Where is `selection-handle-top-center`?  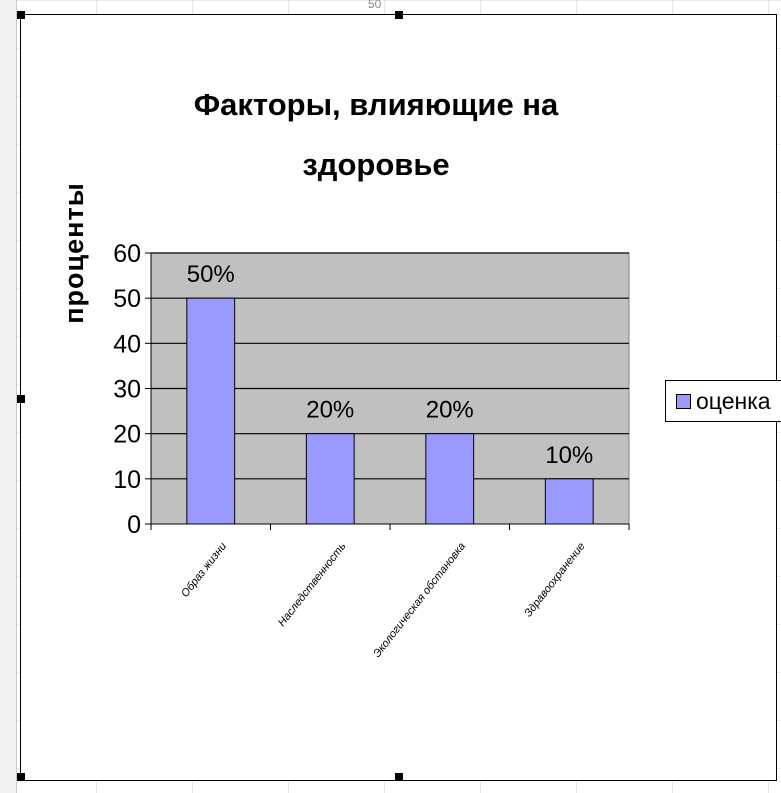
selection-handle-top-center is located at coordinates (399, 15).